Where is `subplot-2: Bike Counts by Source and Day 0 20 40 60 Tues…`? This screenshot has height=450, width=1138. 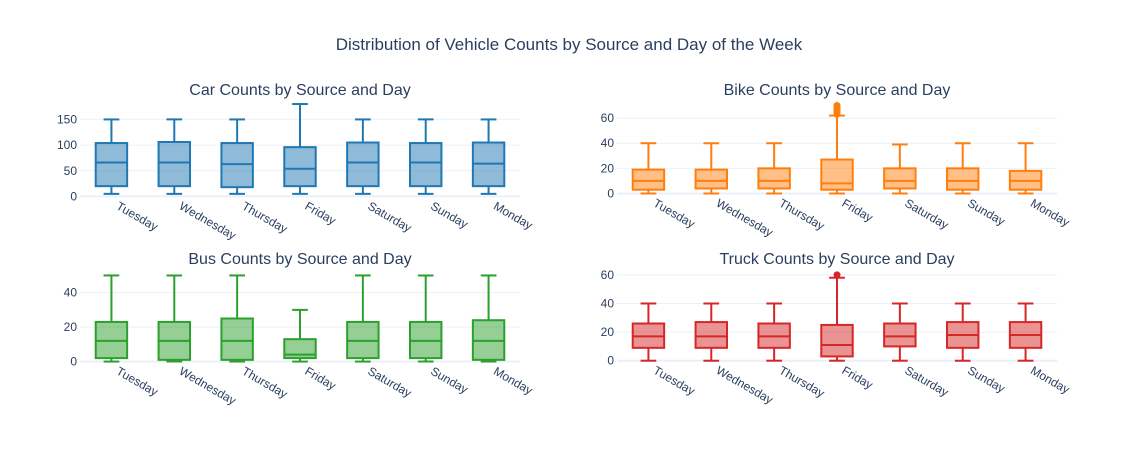
subplot-2: Bike Counts by Source and Day 0 20 40 60 Tues… is located at coordinates (836, 161).